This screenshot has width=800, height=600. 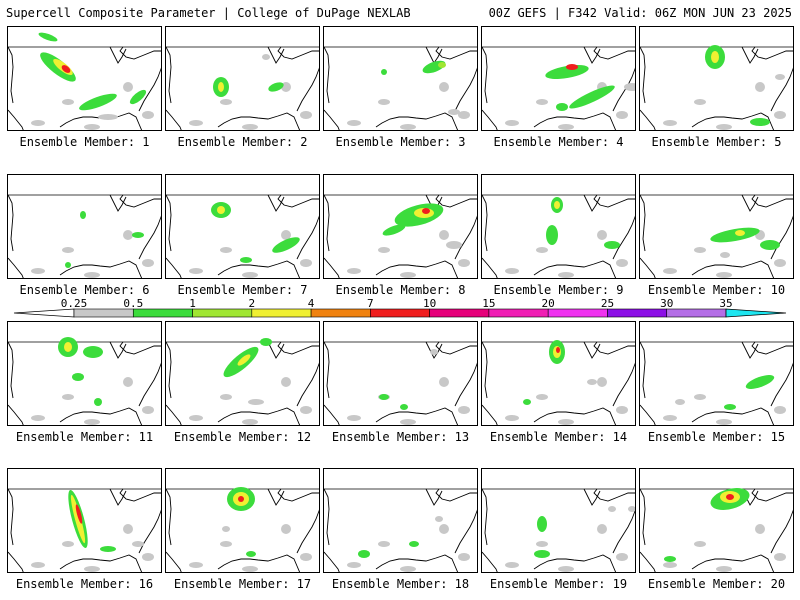 What do you see at coordinates (558, 142) in the screenshot?
I see `ensemble-member-caption: Ensemble Member: 4` at bounding box center [558, 142].